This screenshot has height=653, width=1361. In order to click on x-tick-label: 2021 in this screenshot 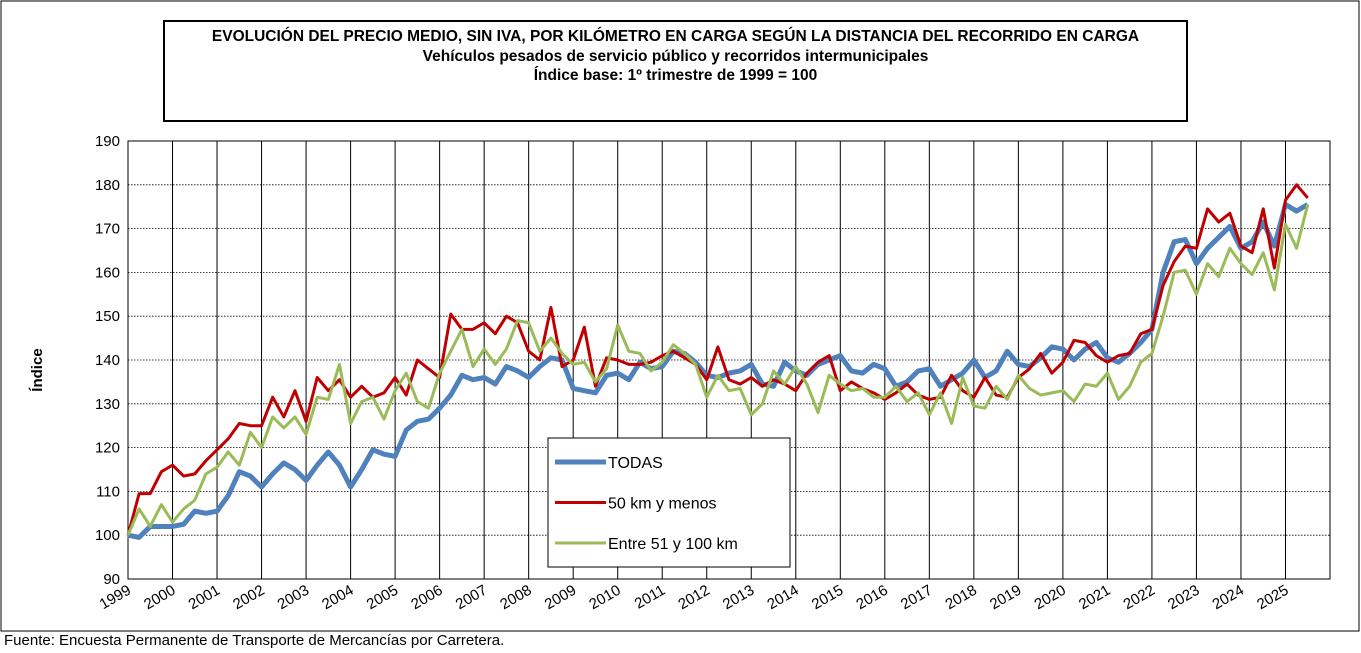, I will do `click(1094, 597)`.